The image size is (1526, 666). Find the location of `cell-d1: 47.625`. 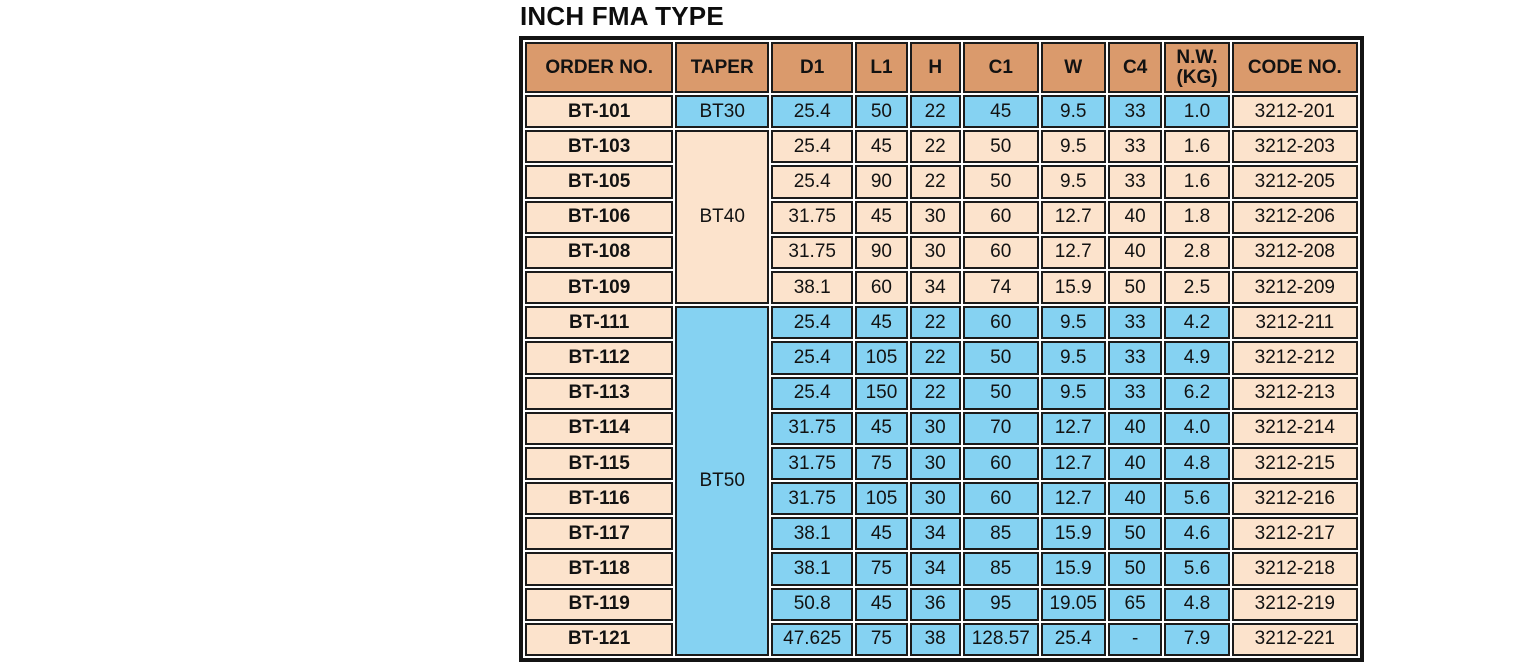

cell-d1: 47.625 is located at coordinates (812, 639).